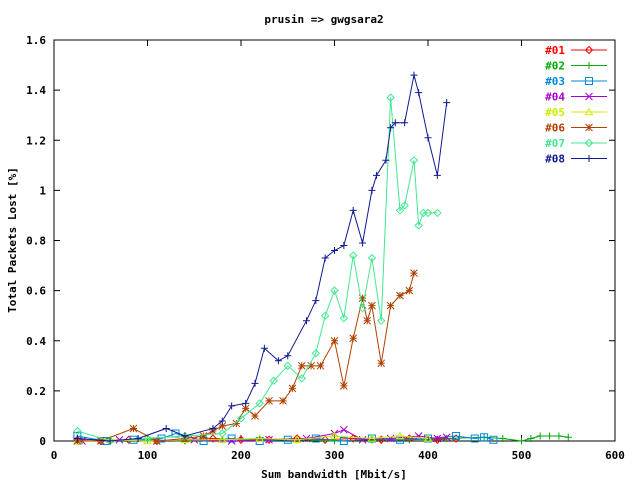 The image size is (640, 485). Describe the element at coordinates (36, 40) in the screenshot. I see `y-tick-label: 1.6` at that location.